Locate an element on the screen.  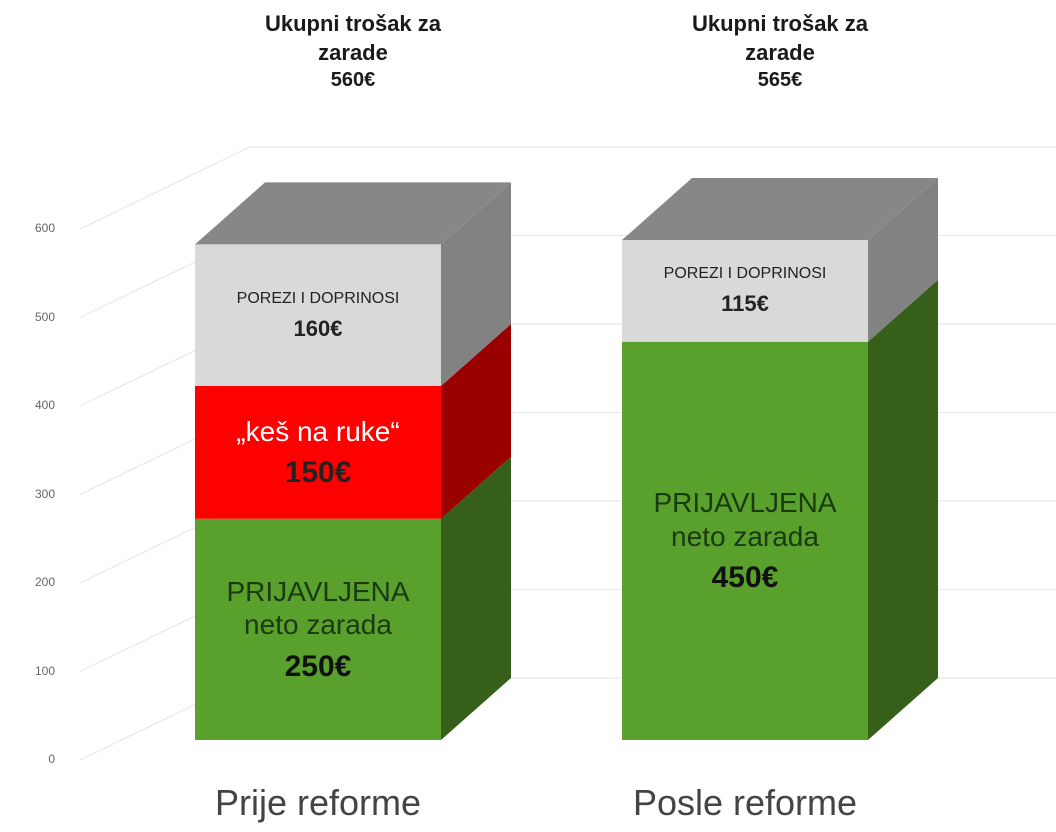
y-tick-label: 200 is located at coordinates (44, 582).